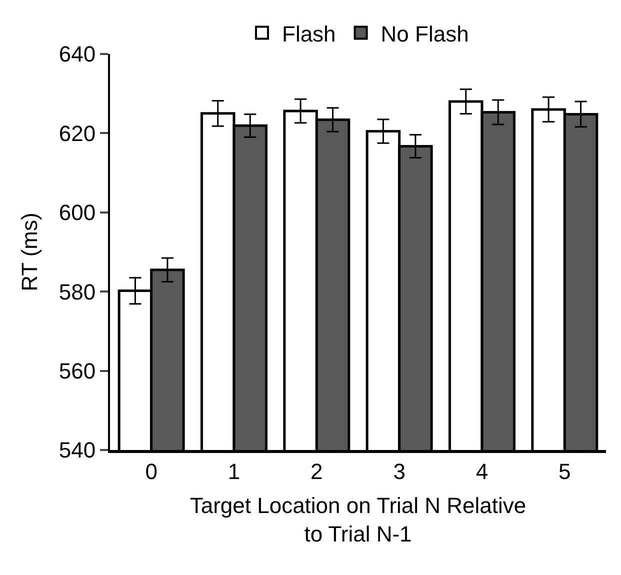 The width and height of the screenshot is (621, 575). What do you see at coordinates (29, 252) in the screenshot?
I see `y-axis-title: RT (ms)` at bounding box center [29, 252].